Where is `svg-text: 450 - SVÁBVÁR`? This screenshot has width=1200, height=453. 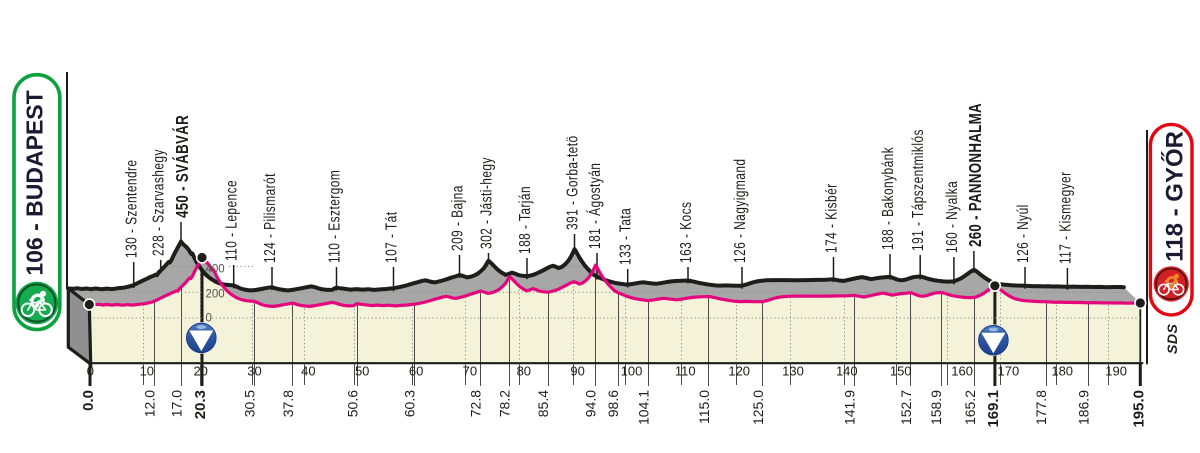 svg-text: 450 - SVÁBVÁR is located at coordinates (182, 166).